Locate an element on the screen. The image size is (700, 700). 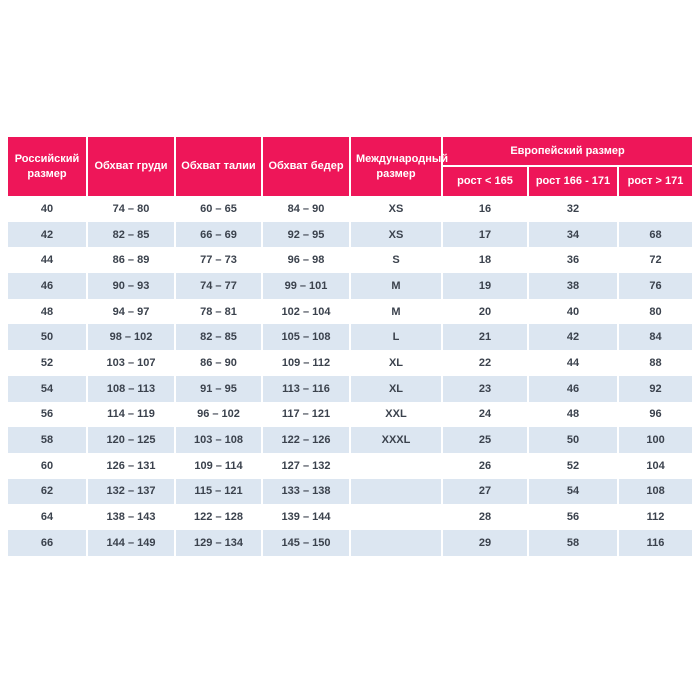
header-row-sub: рост < 165 рост 166 - 171 рост > 171 is located at coordinates (350, 181).